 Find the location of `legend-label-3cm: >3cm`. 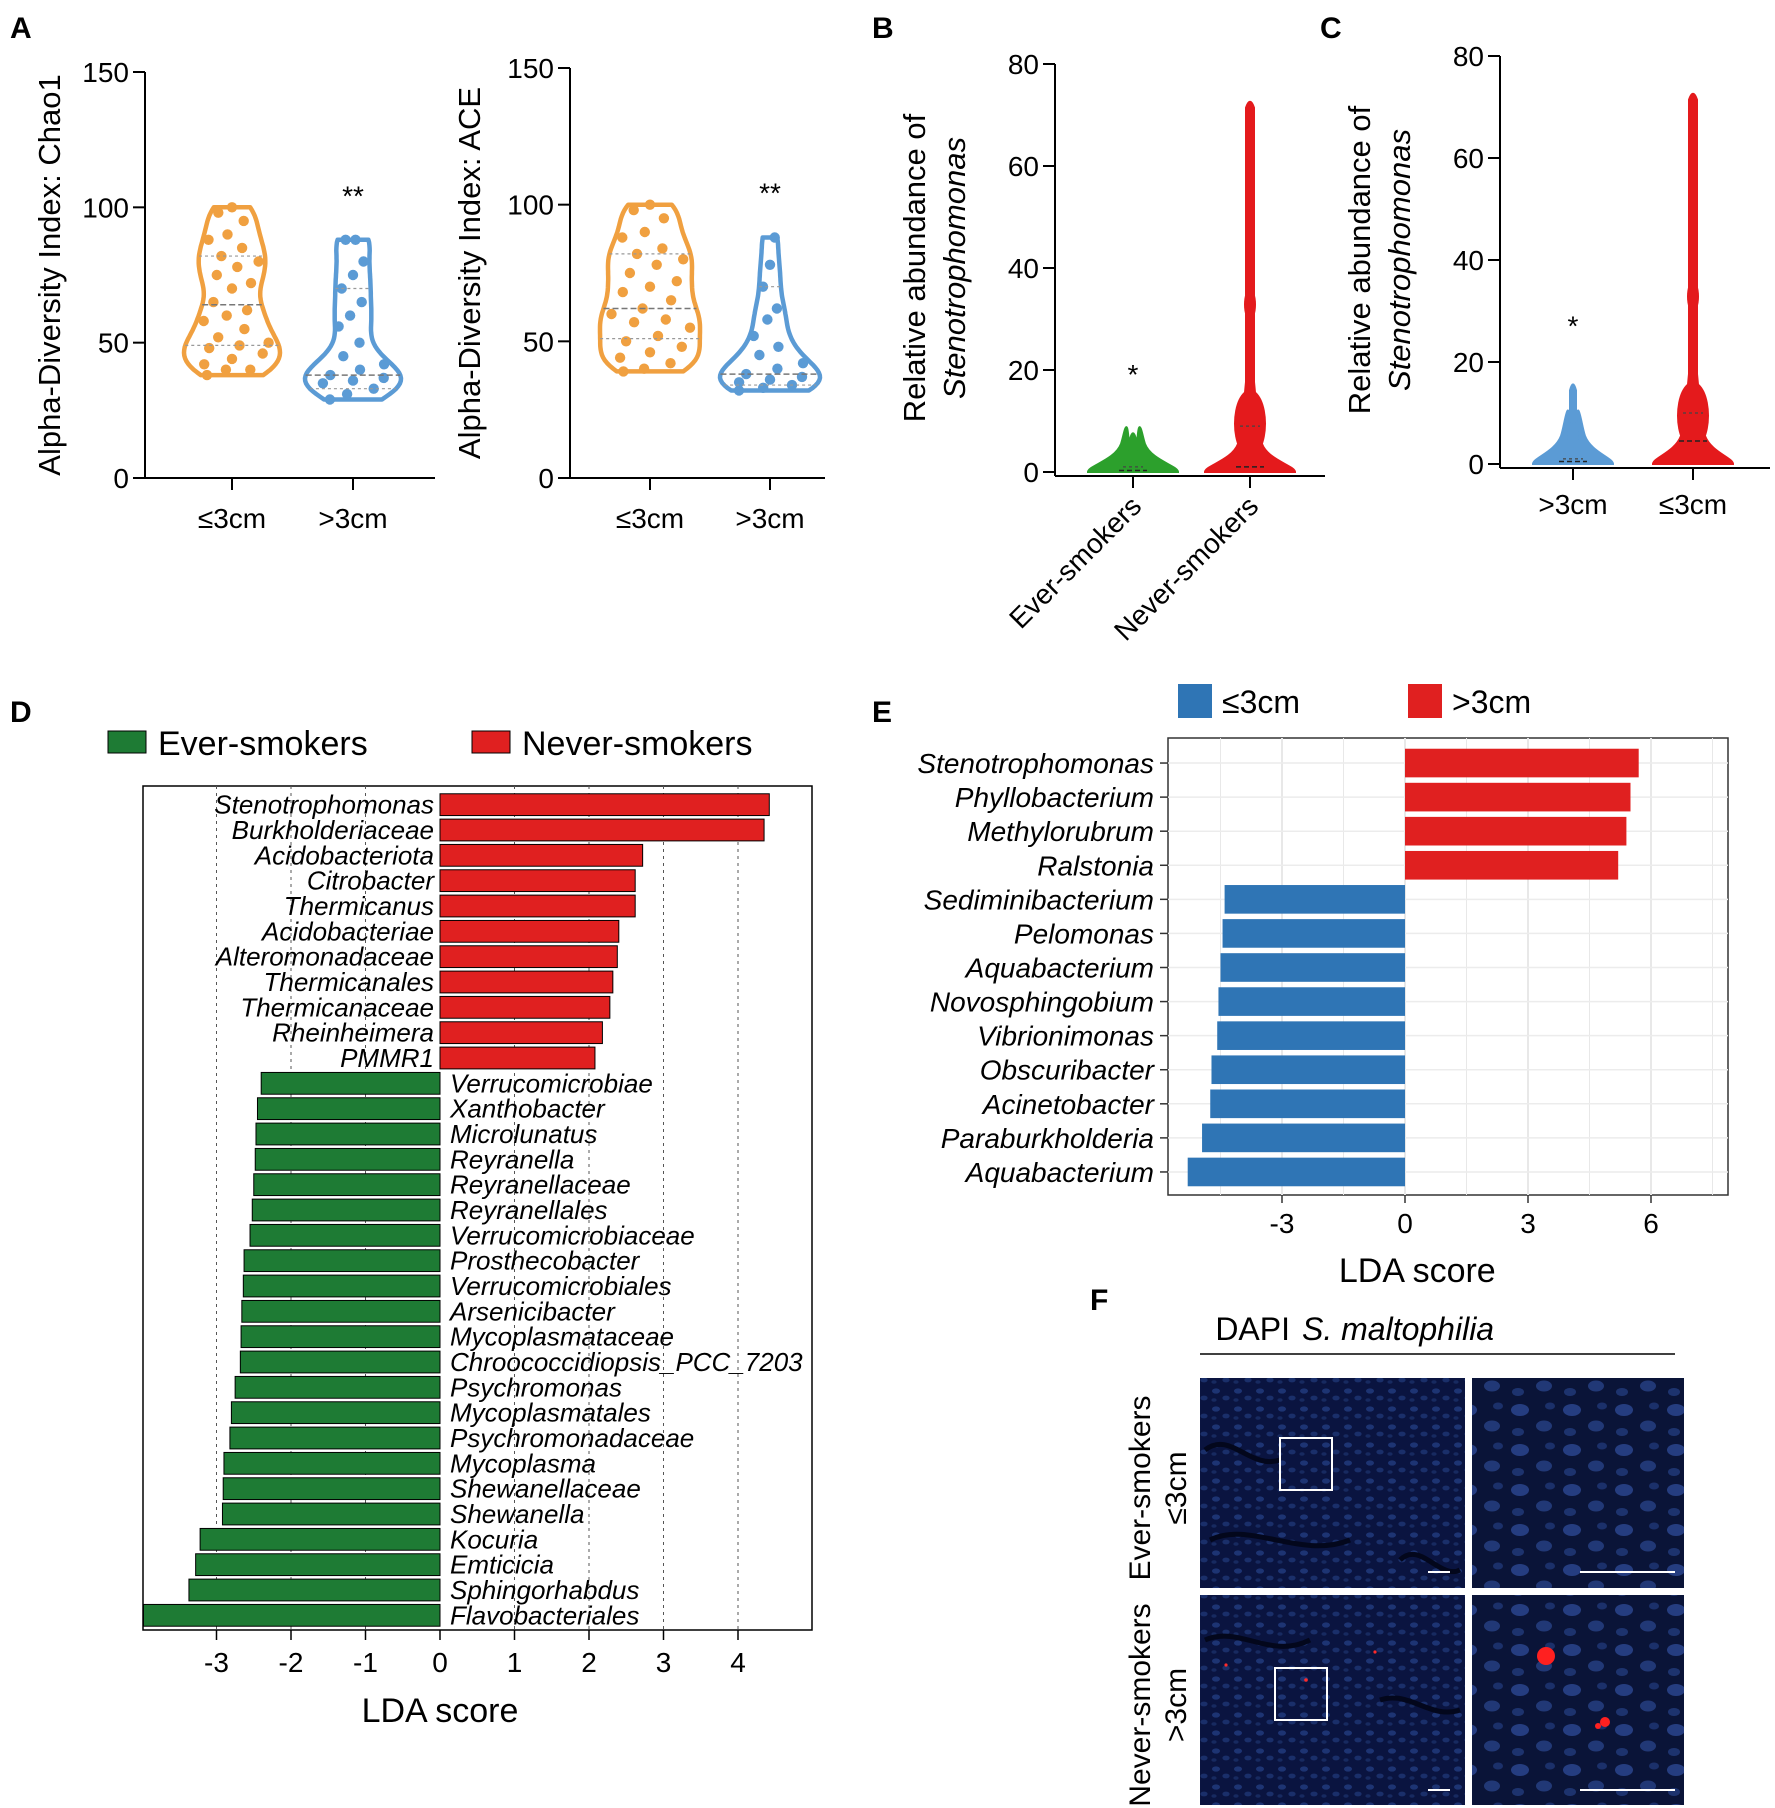

legend-label-3cm: >3cm is located at coordinates (1491, 702).